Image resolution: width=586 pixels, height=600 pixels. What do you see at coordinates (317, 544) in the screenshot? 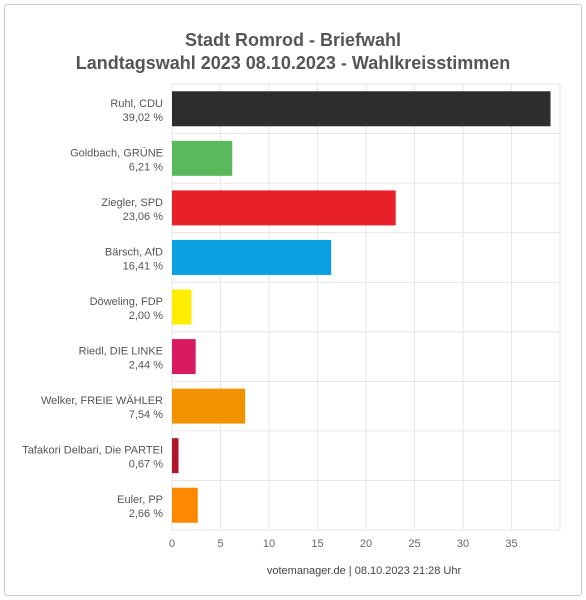
I see `x-tick-label-3: 15` at bounding box center [317, 544].